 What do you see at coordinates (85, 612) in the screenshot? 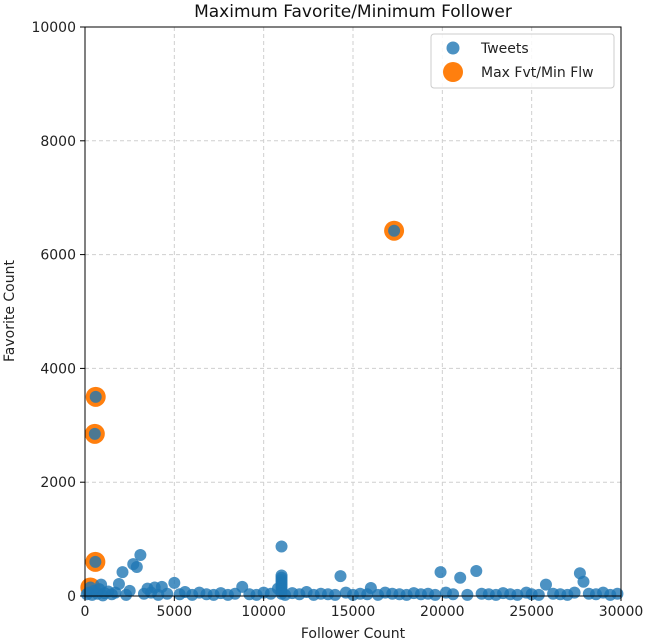
I see `x-tick-label: 0` at bounding box center [85, 612].